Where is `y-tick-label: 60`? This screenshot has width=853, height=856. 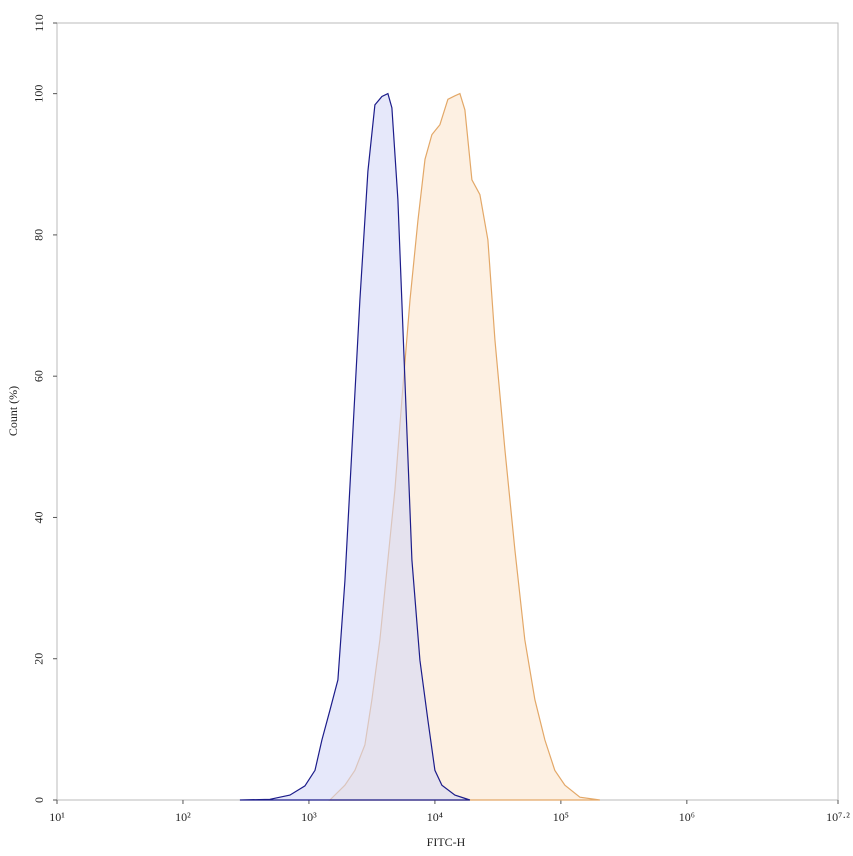
y-tick-label: 60 is located at coordinates (39, 376).